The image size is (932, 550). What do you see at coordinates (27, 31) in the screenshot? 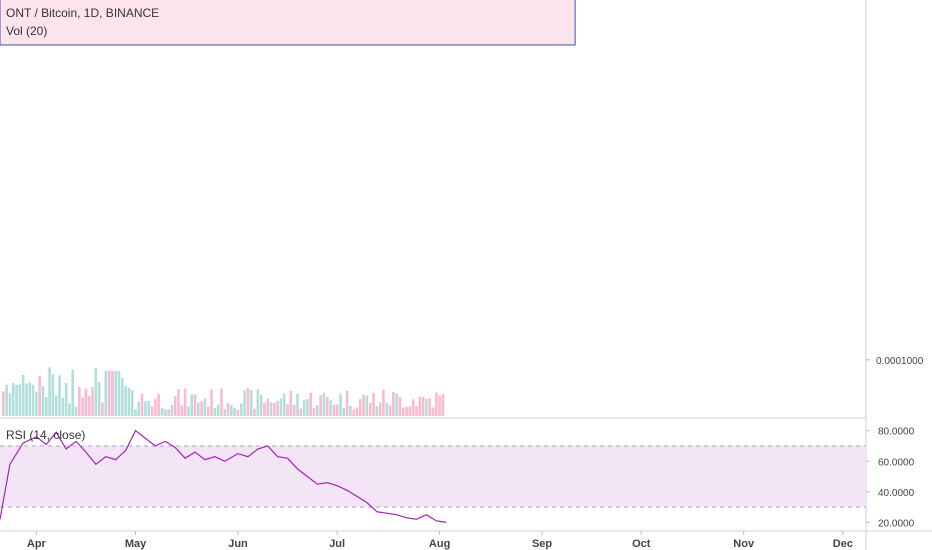
I see `volume-label: Vol (20)` at bounding box center [27, 31].